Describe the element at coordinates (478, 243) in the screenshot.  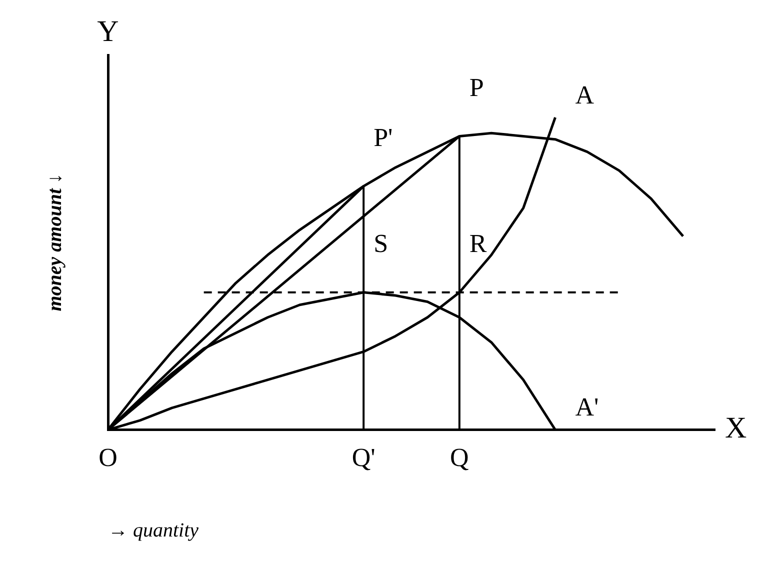
I see `annotation: R` at that location.